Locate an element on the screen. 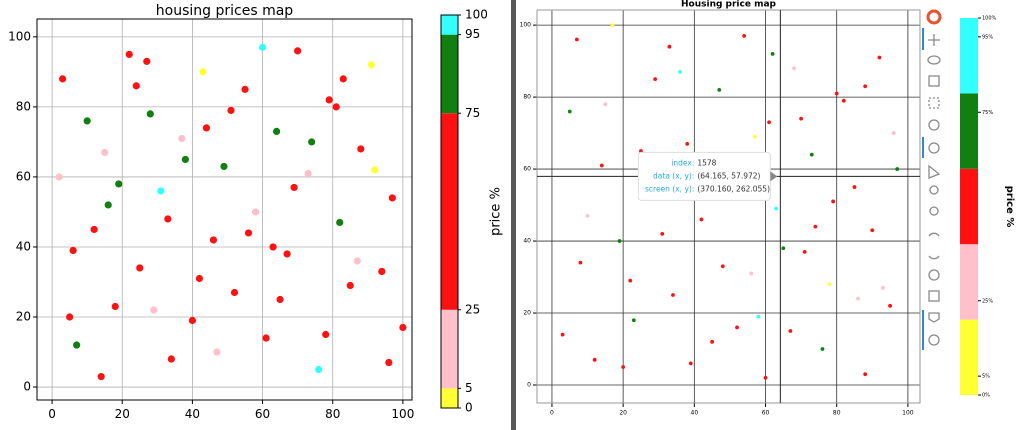 The width and height of the screenshot is (1023, 430). help-tool is located at coordinates (934, 340).